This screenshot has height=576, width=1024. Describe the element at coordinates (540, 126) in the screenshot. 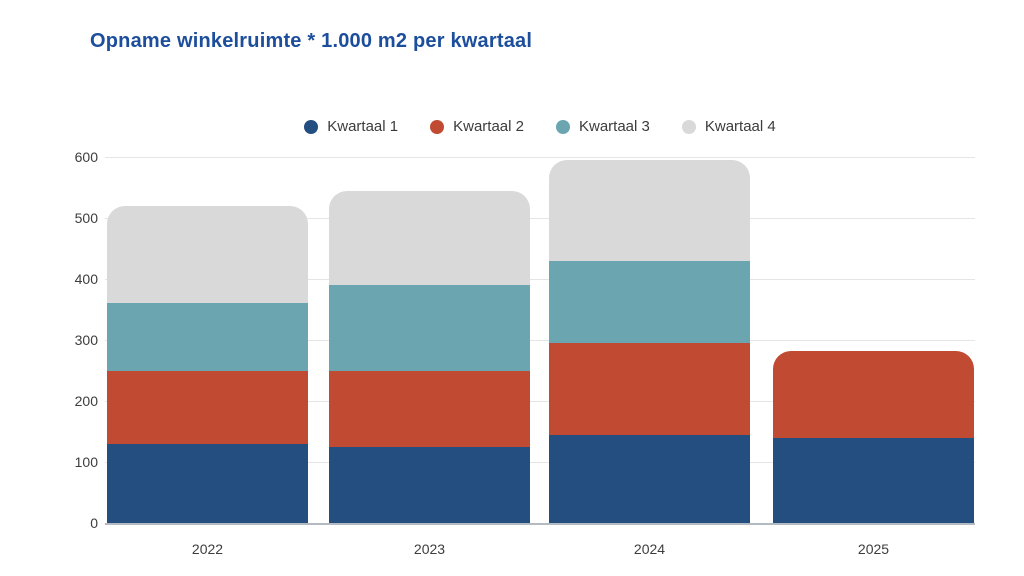

I see `legend: Kwartaal 1 Kwartaal 2 Kwartaal 3 Kwartaal 4` at that location.